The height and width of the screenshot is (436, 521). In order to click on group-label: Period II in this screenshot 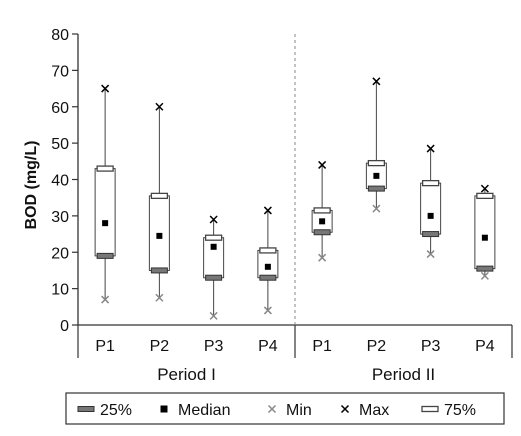, I will do `click(403, 374)`.